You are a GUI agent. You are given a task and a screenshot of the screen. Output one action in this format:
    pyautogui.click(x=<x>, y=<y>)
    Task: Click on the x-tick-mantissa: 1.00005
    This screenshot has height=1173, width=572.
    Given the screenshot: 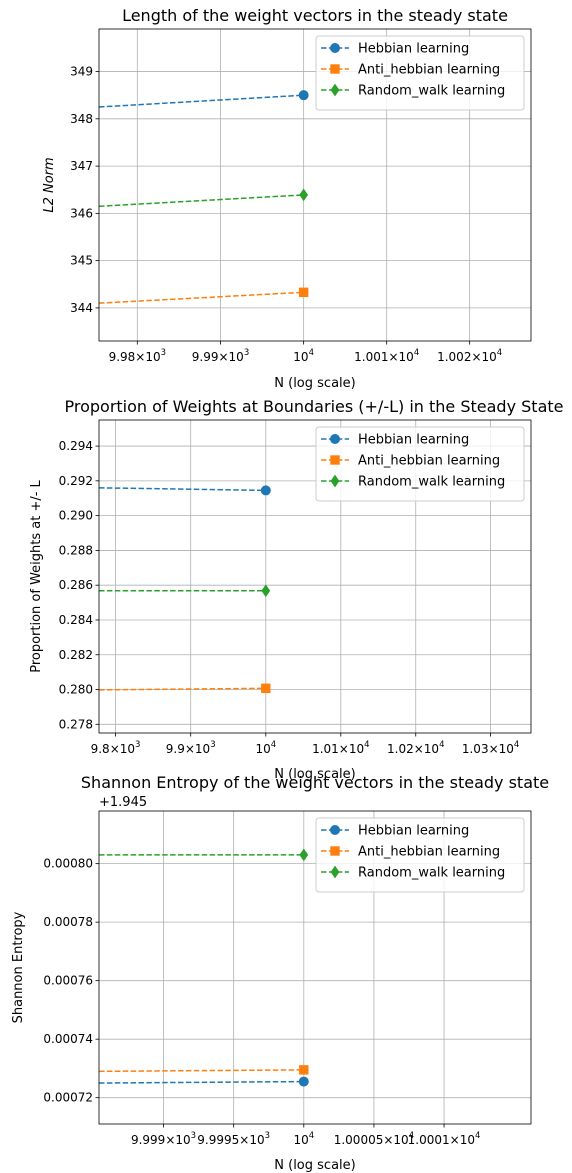 What is the action you would take?
    pyautogui.click(x=359, y=1140)
    